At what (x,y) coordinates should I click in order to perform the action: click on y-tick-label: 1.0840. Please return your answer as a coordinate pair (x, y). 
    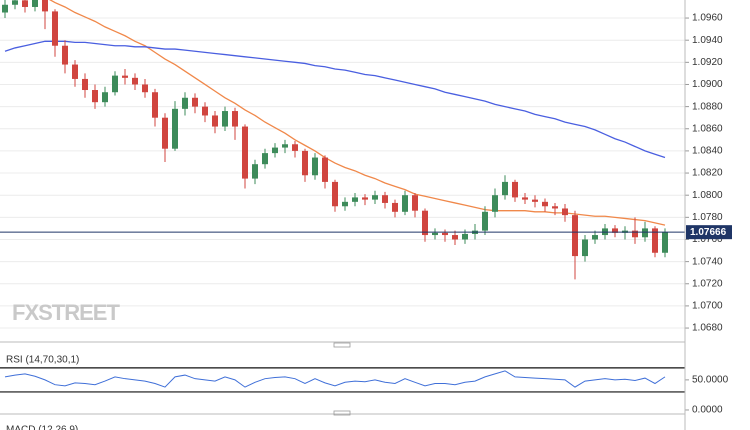
    Looking at the image, I should click on (707, 151).